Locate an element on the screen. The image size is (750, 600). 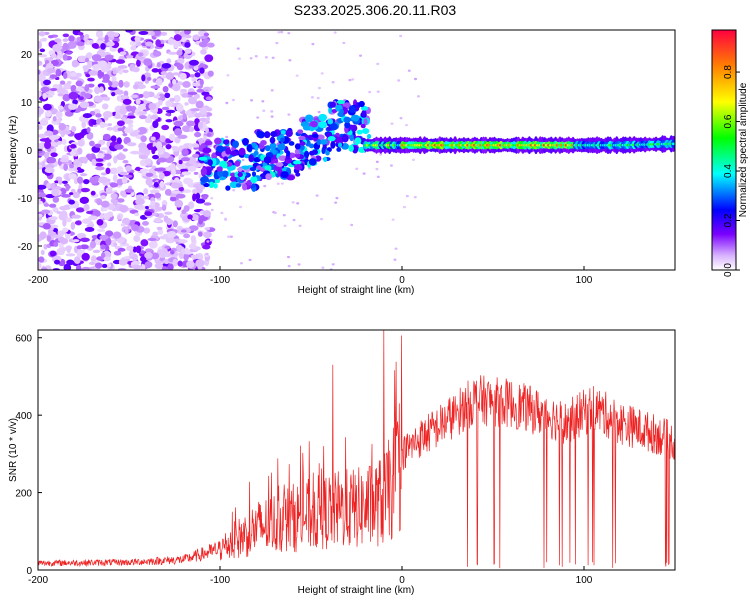
snr-x-tick-label: -200 is located at coordinates (38, 580).